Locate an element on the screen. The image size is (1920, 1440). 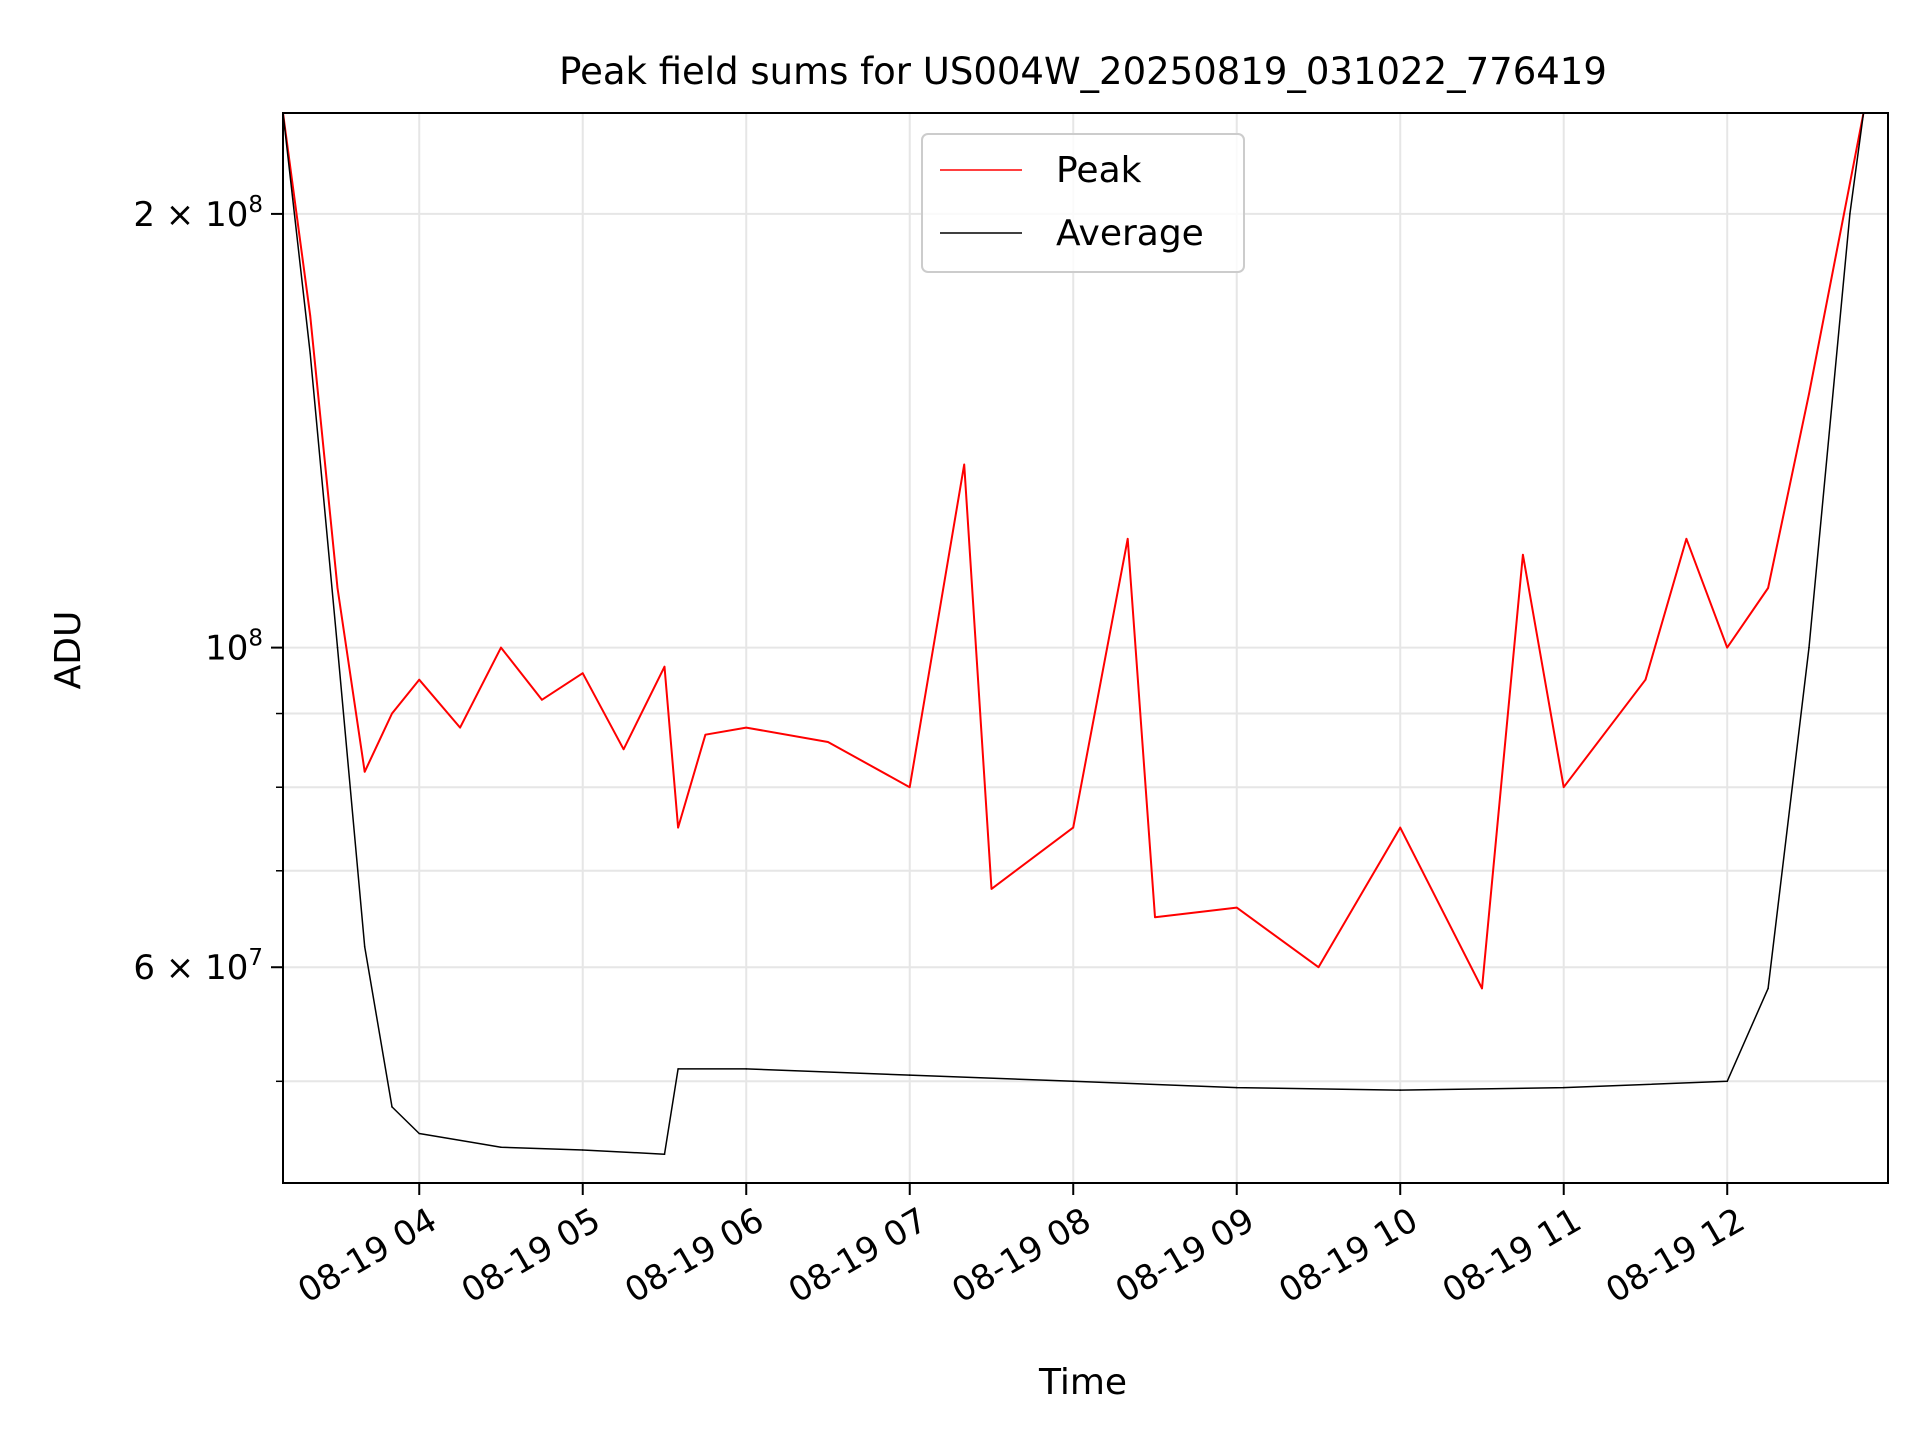
y-tick-label: 2 × 108 is located at coordinates (198, 213).